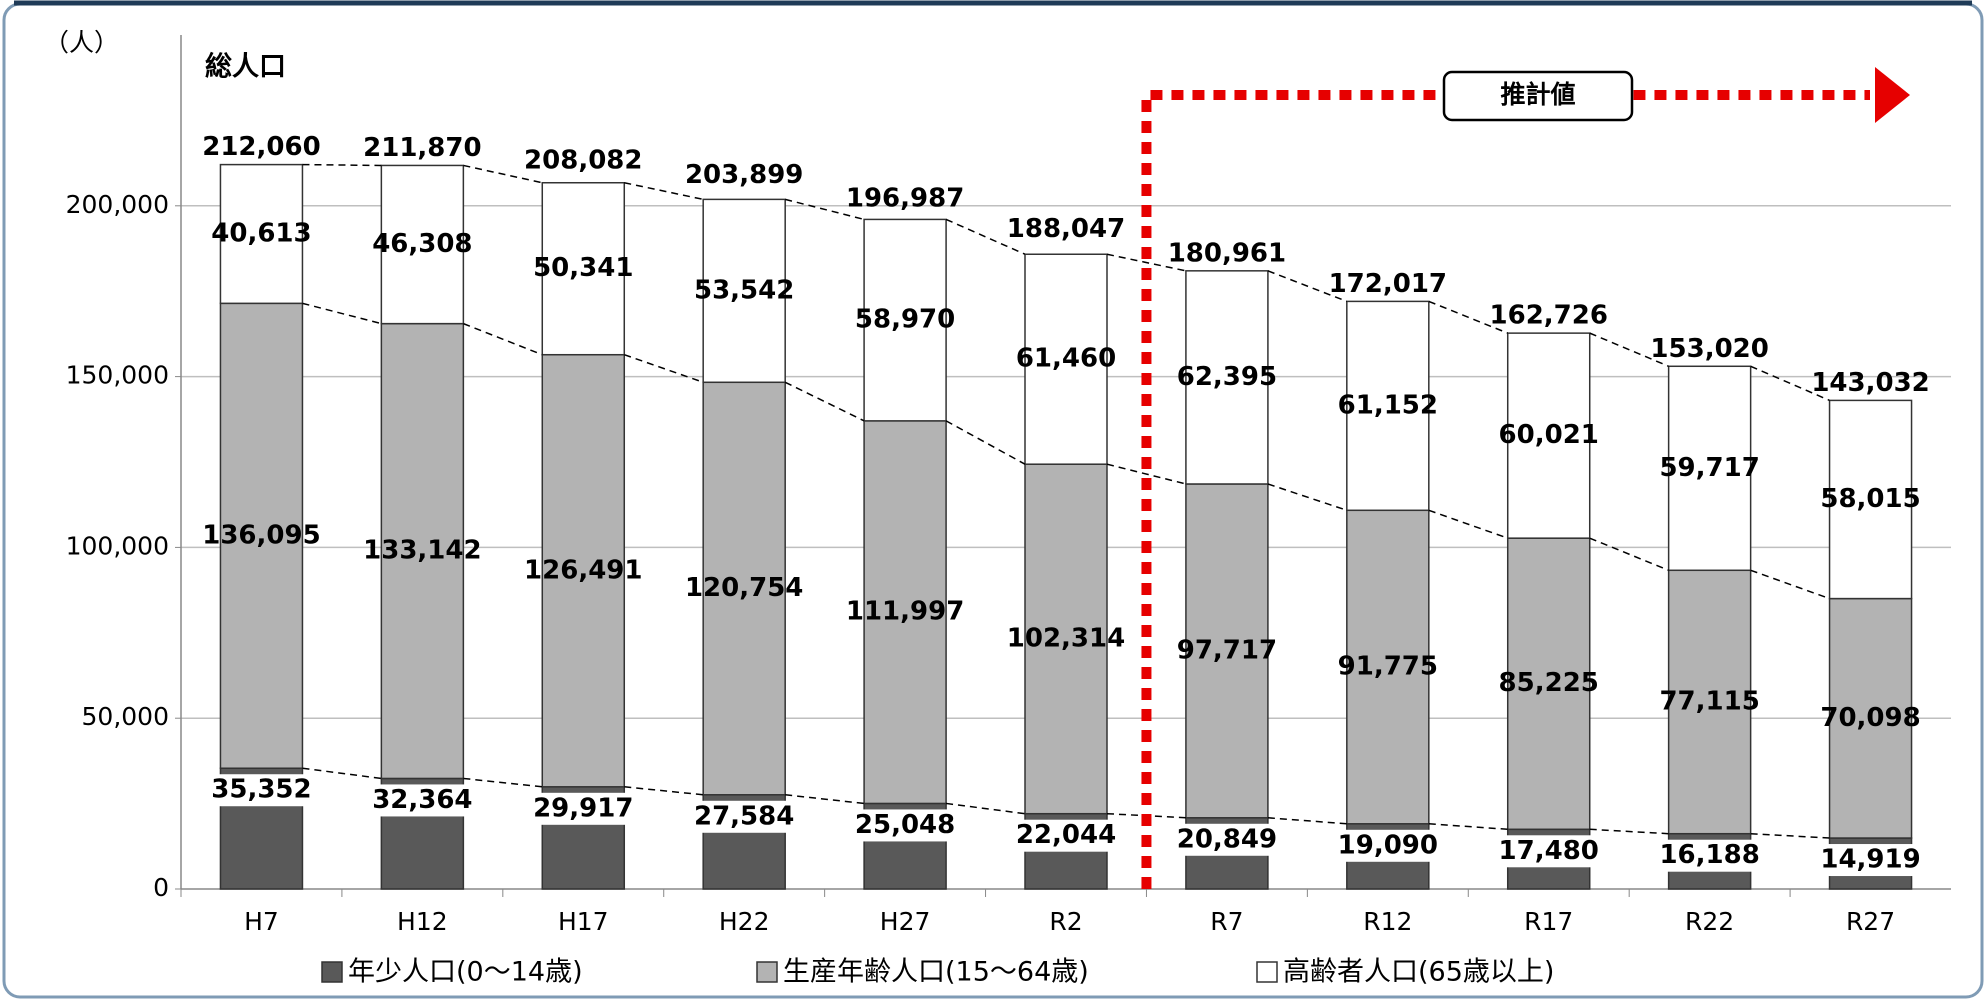 This screenshot has height=1001, width=1986. I want to click on data-label: 97,717, so click(1227, 650).